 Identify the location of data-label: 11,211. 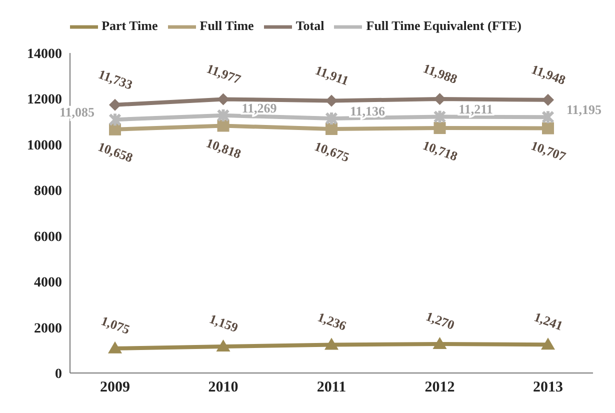
(475, 109).